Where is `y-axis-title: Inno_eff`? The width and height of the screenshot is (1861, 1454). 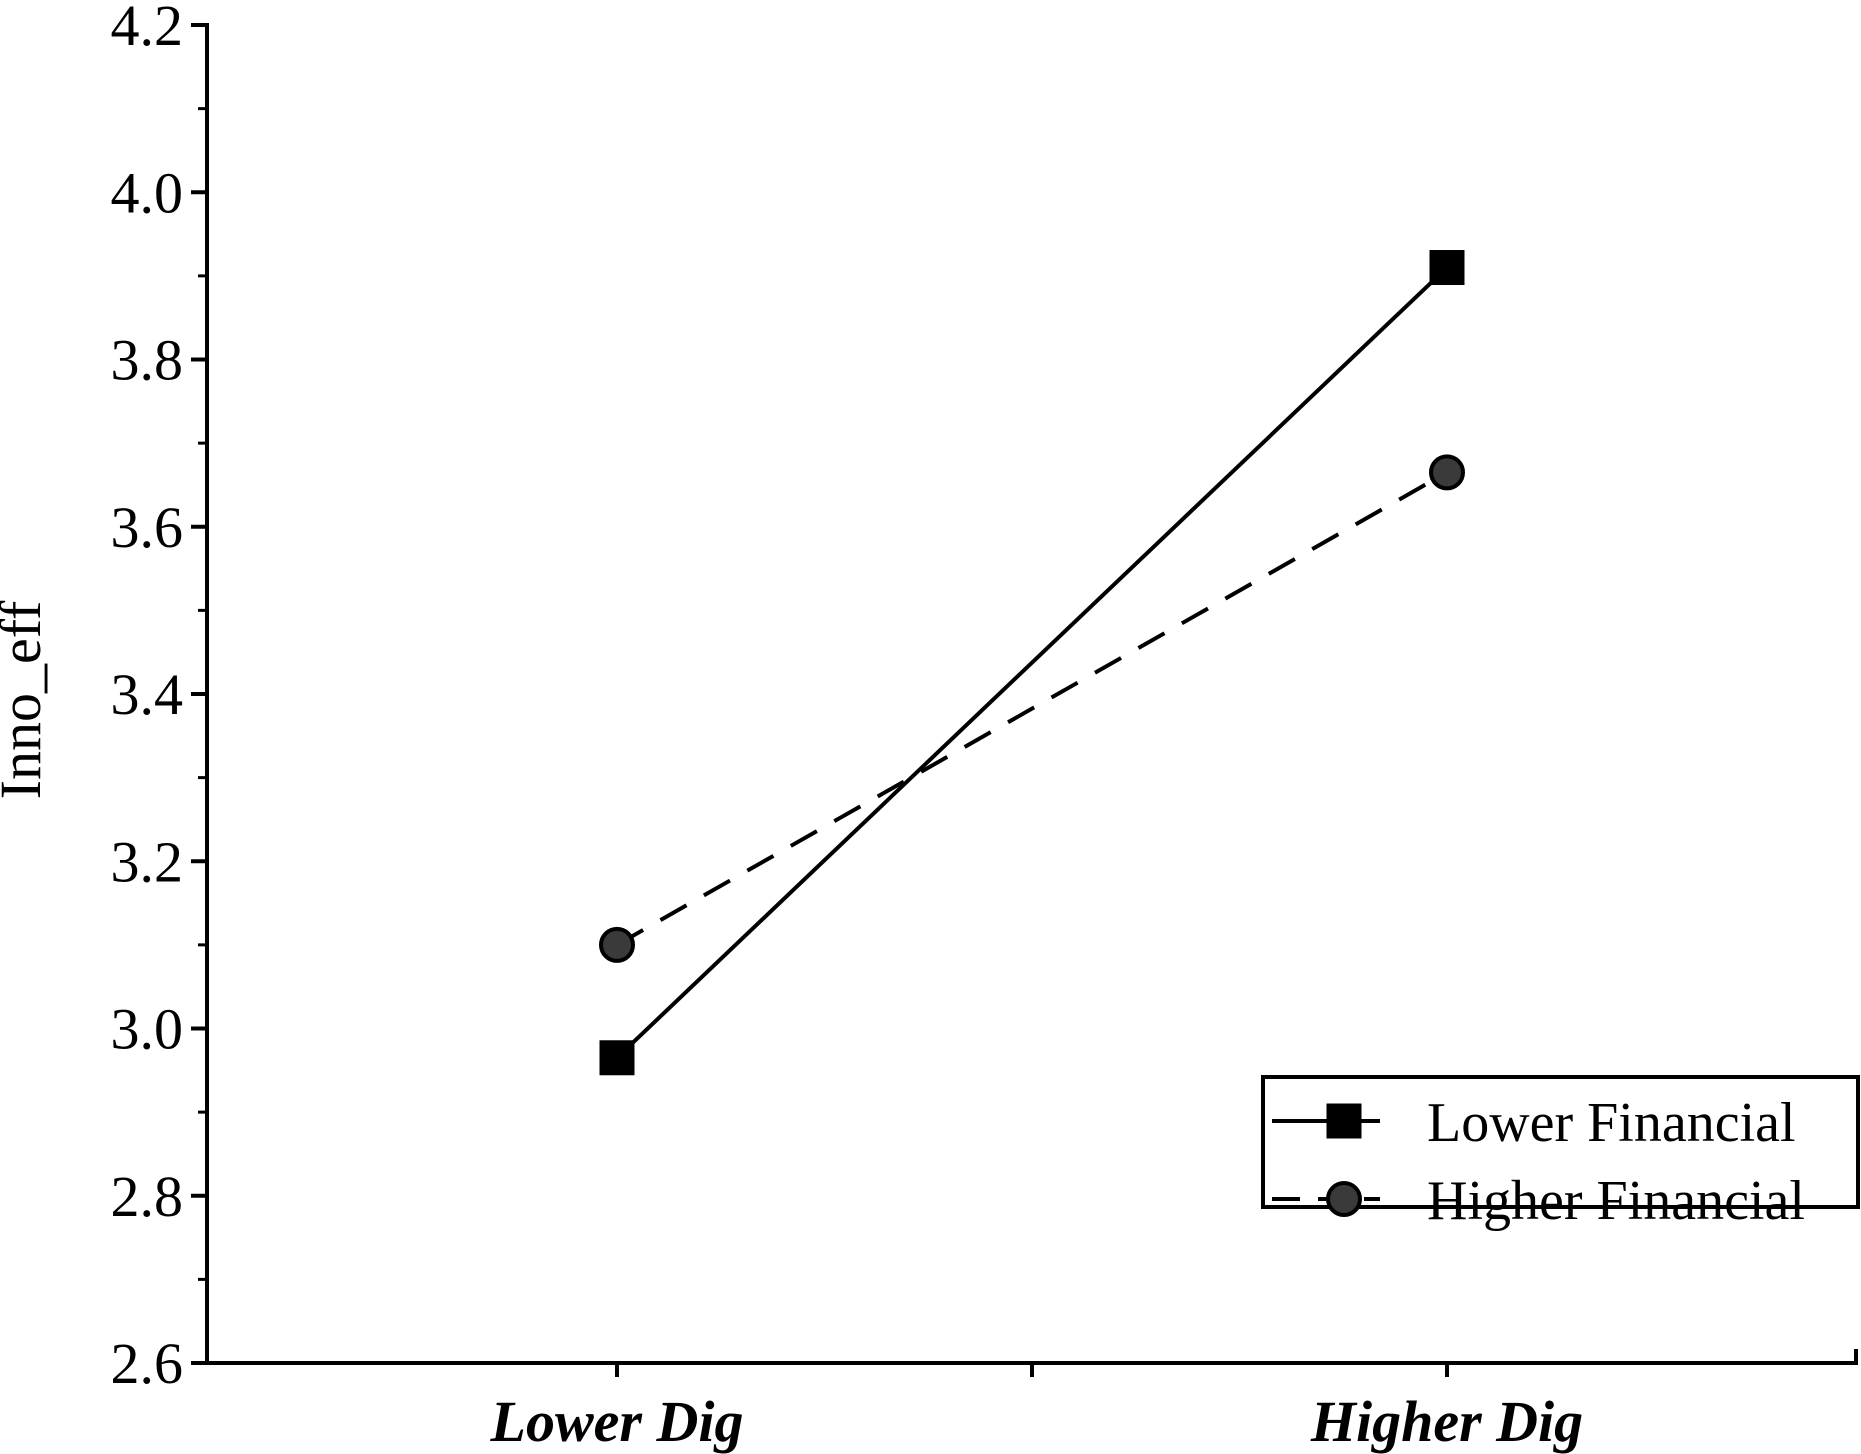
y-axis-title: Inno_eff is located at coordinates (26, 699).